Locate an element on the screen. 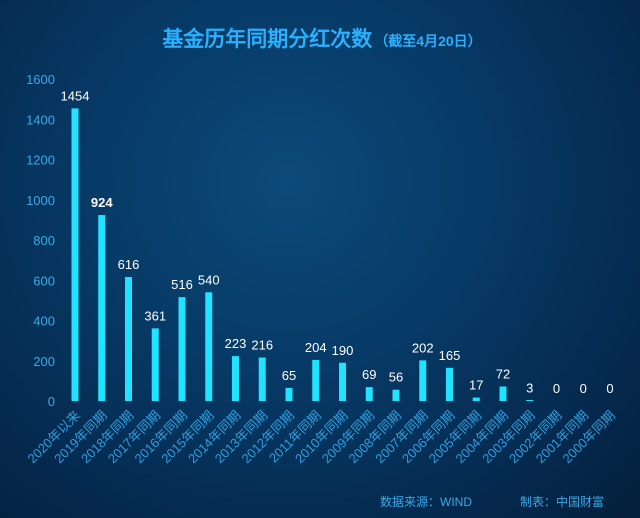 The height and width of the screenshot is (518, 640). bar-value-label: 17 is located at coordinates (476, 385).